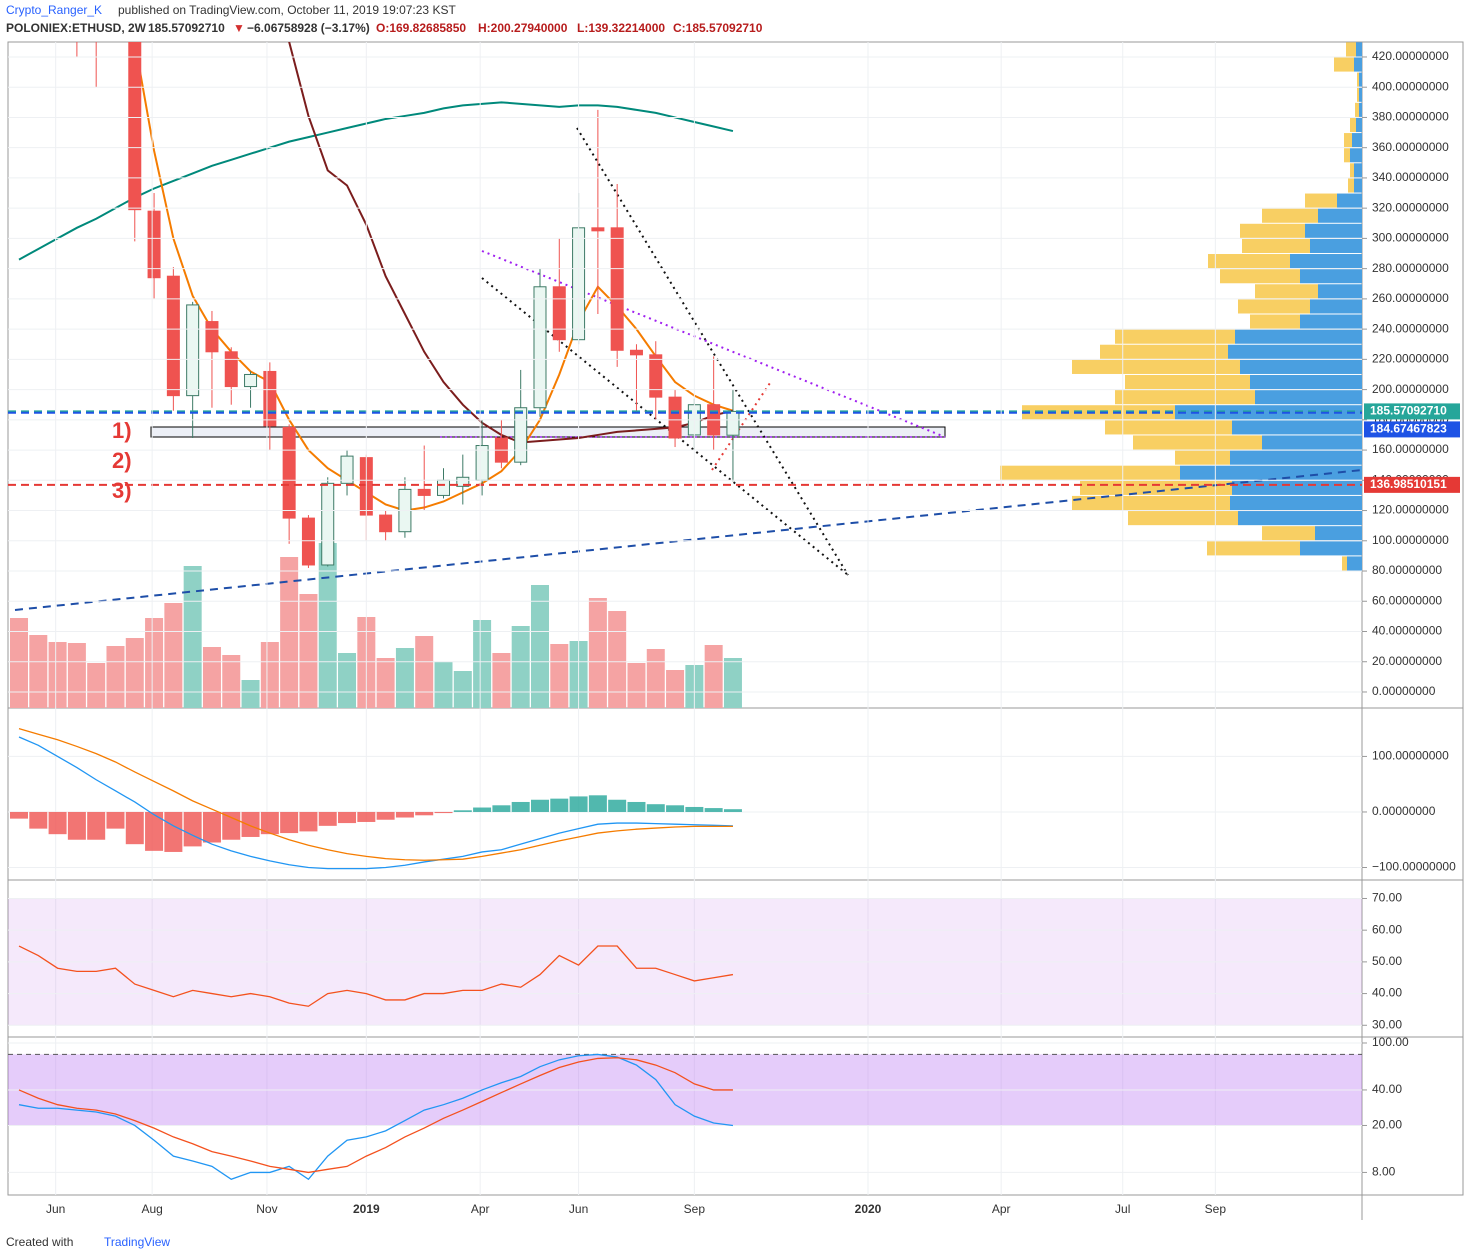 The width and height of the screenshot is (1468, 1260). I want to click on author: Crypto_Ranger_K, so click(54, 10).